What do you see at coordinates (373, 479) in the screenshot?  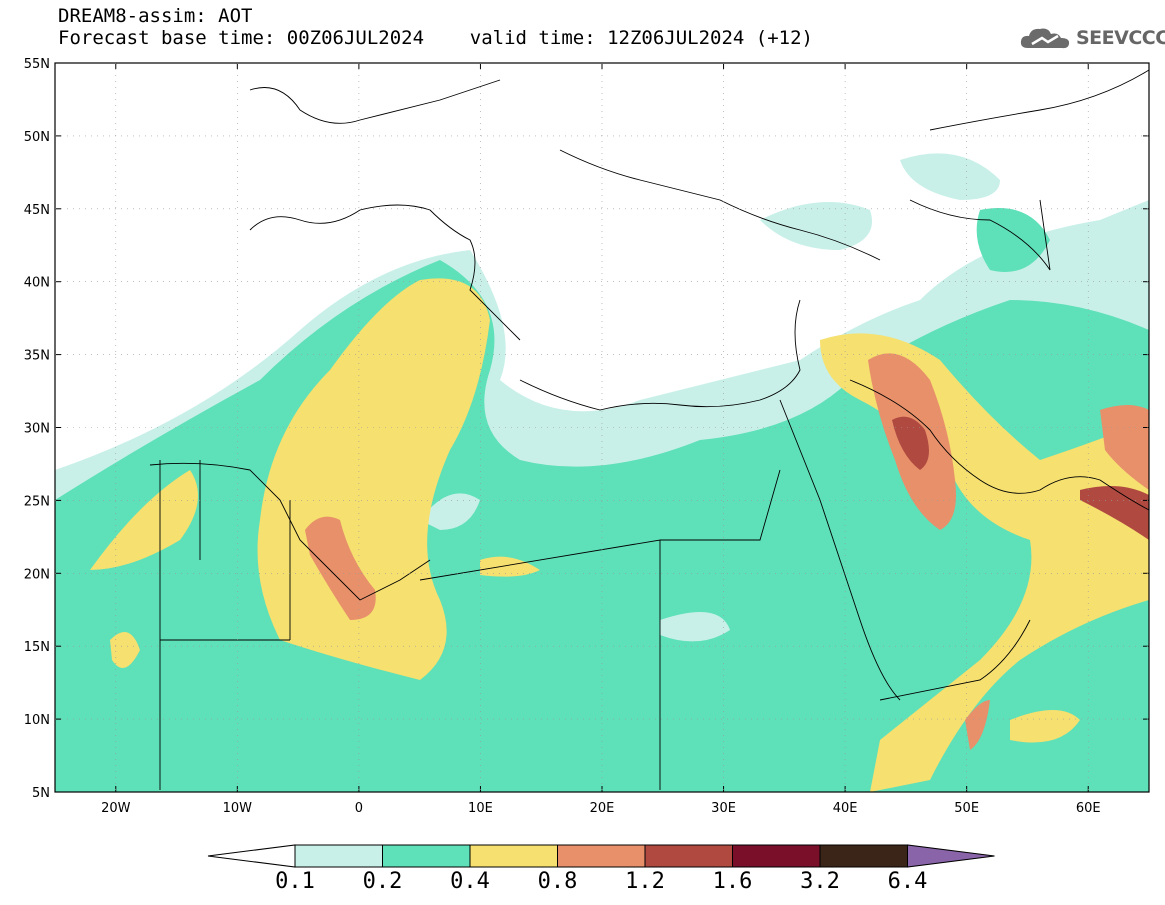 I see `aot-band-0.4` at bounding box center [373, 479].